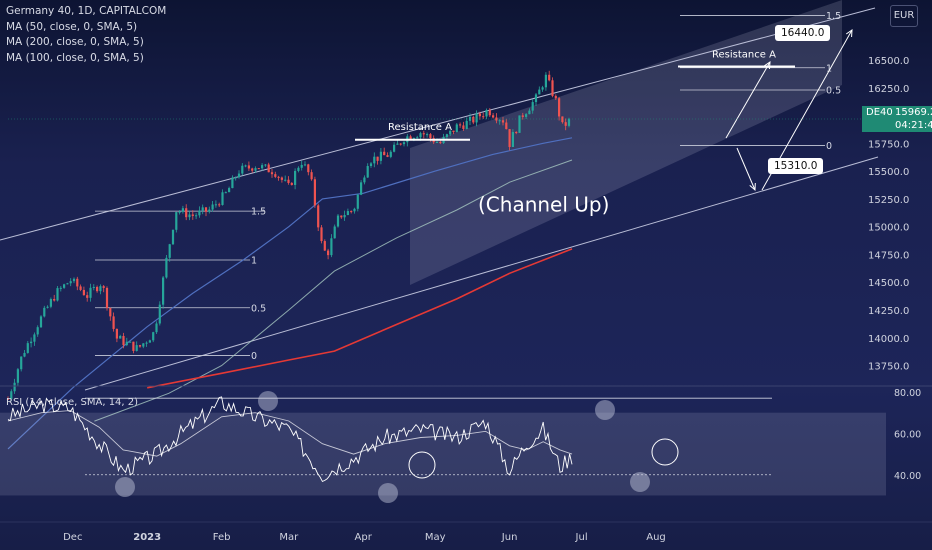  Describe the element at coordinates (904, 16) in the screenshot. I see `currency-button: EUR` at that location.